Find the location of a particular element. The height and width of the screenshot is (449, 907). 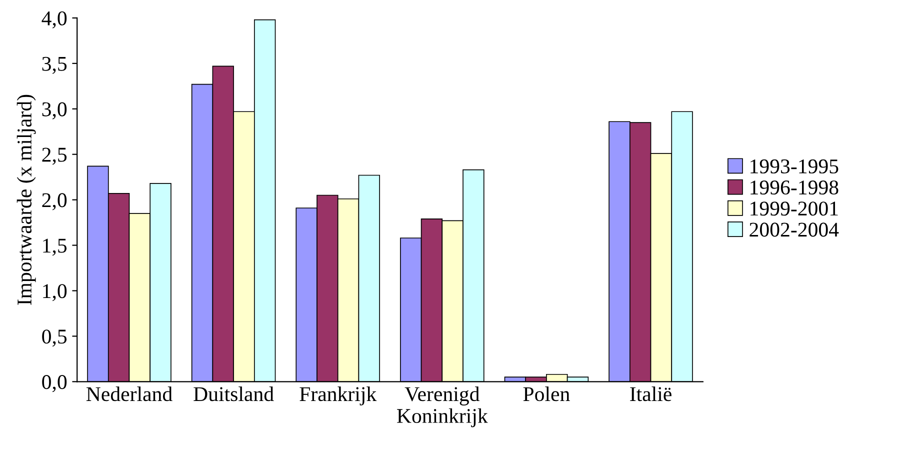

x-tick-label: Polen is located at coordinates (546, 394).